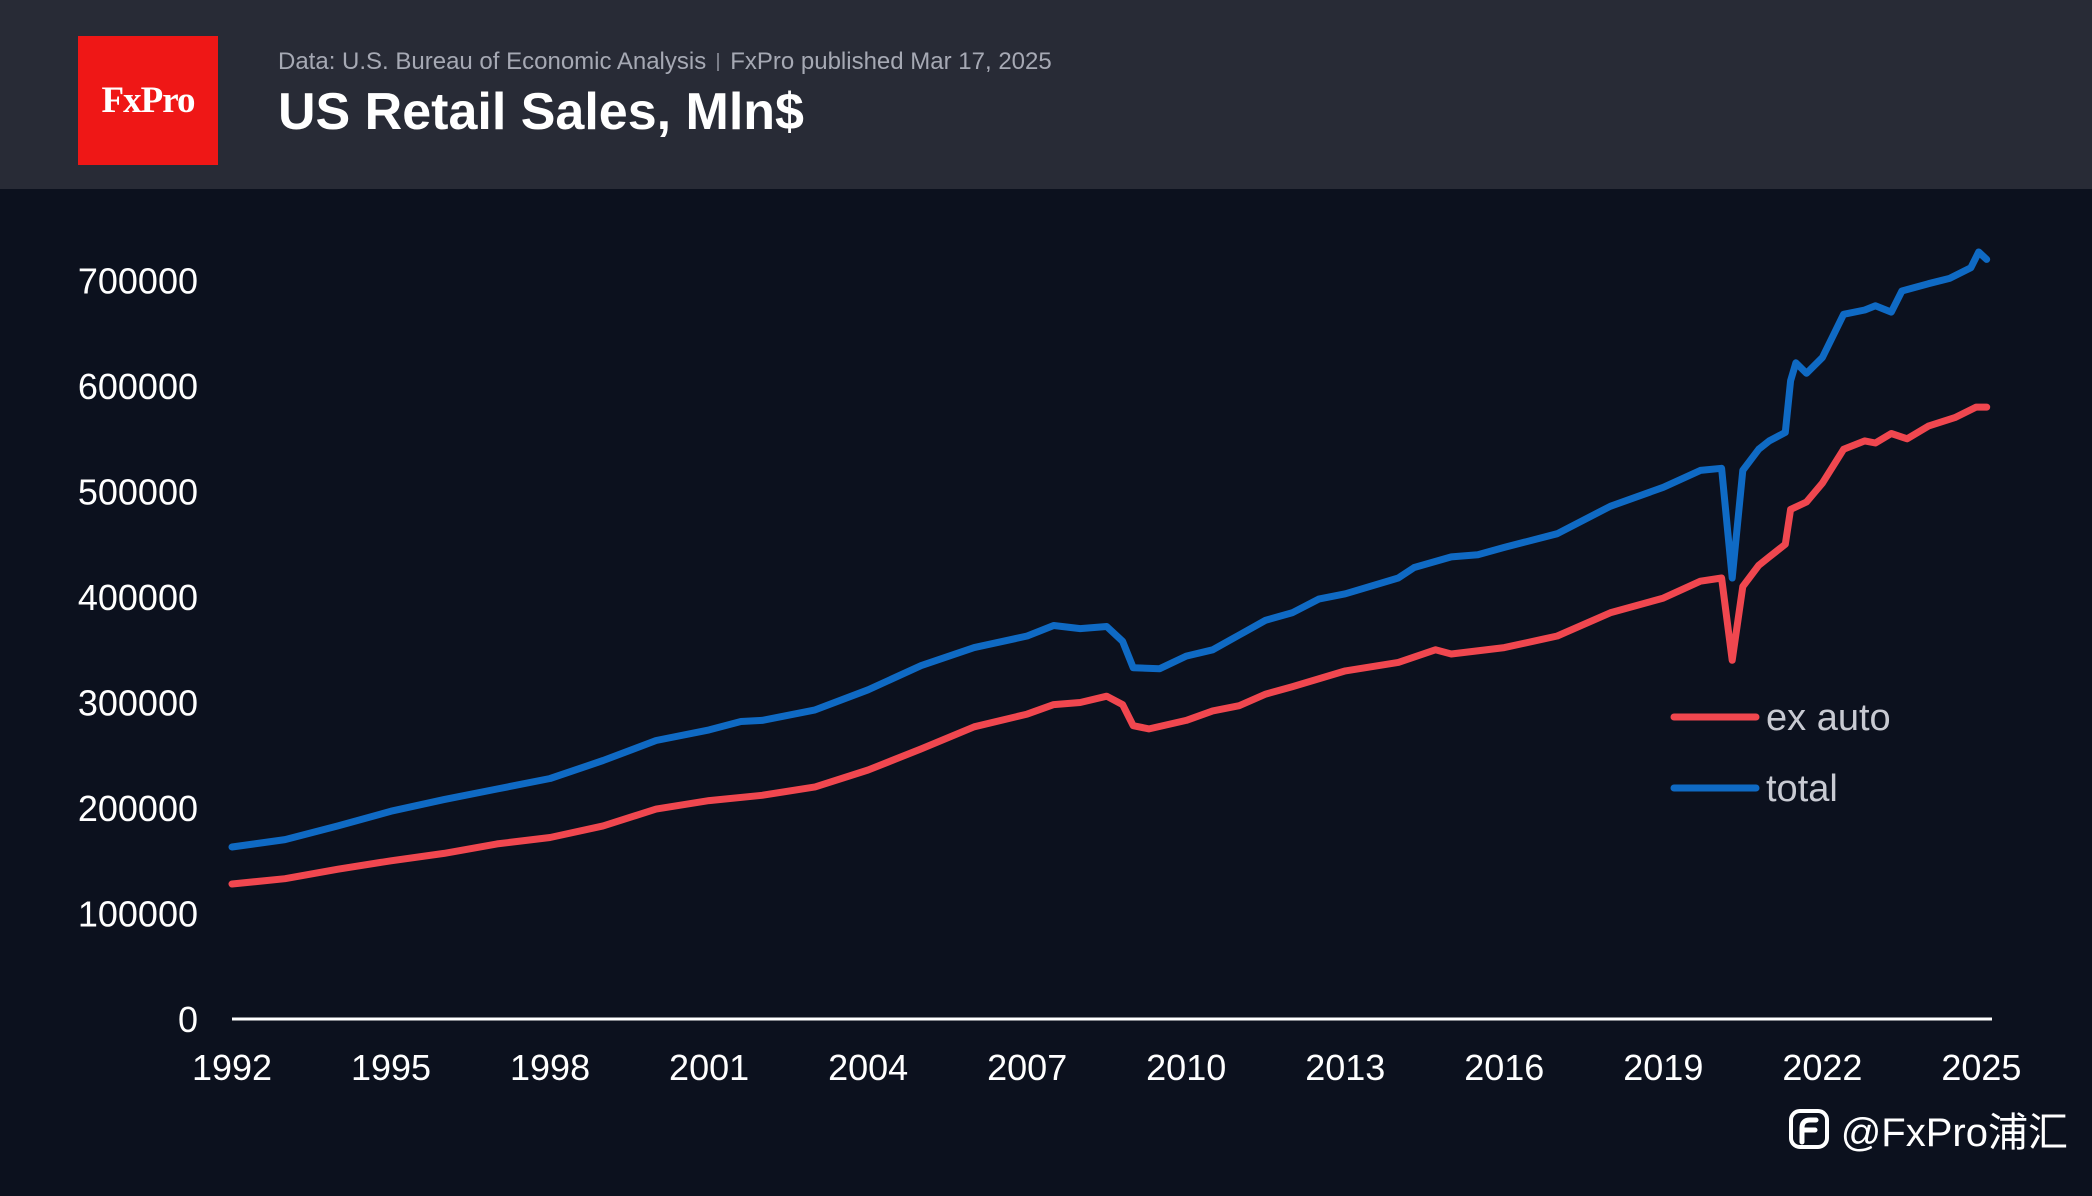 The image size is (2092, 1196). Describe the element at coordinates (1345, 1067) in the screenshot. I see `x-tick-label: 2013` at that location.